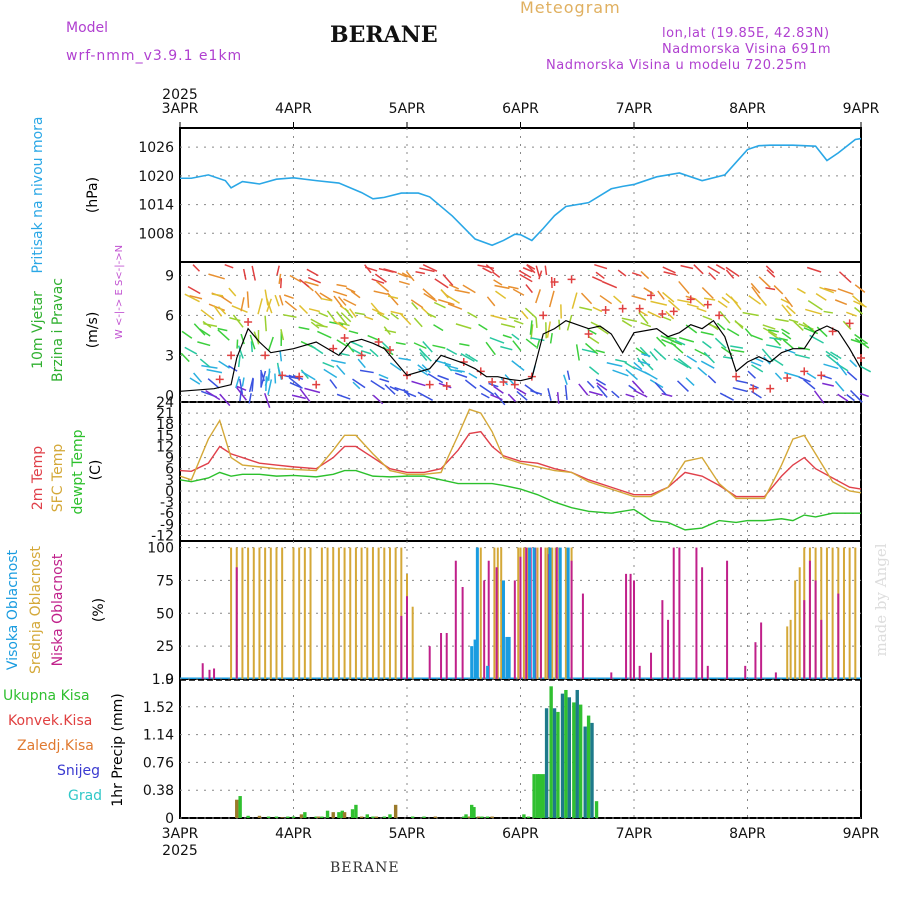 The image size is (900, 900). Describe the element at coordinates (180, 834) in the screenshot. I see `time-tick-bottom: 3APR` at that location.